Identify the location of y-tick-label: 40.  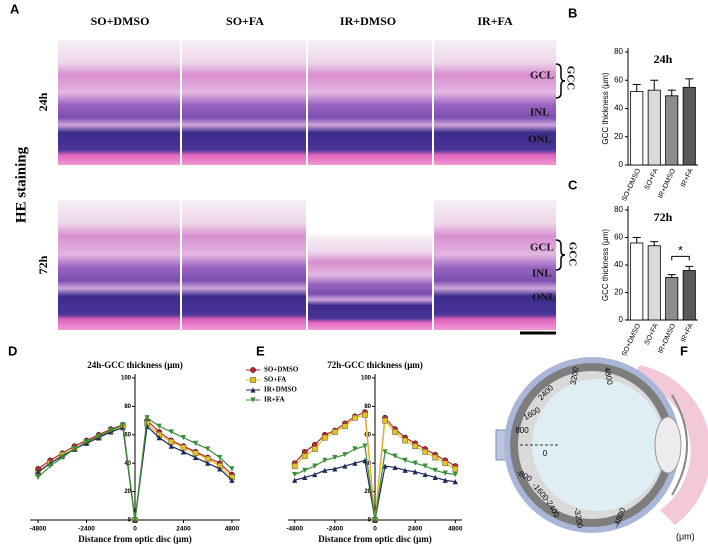
(618, 108).